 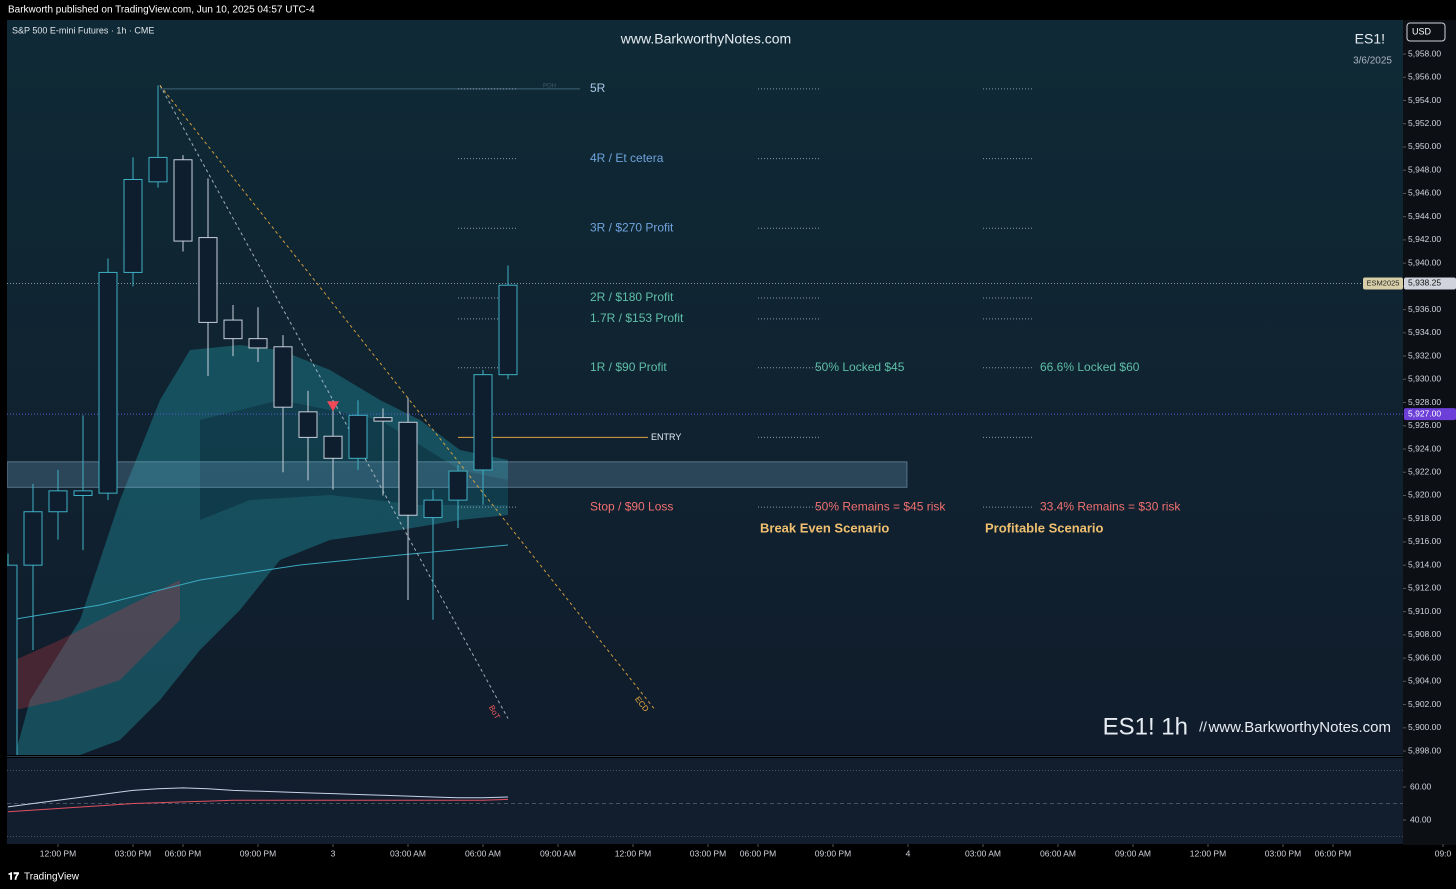 What do you see at coordinates (1424, 564) in the screenshot?
I see `y-tick-label: 5,914.00` at bounding box center [1424, 564].